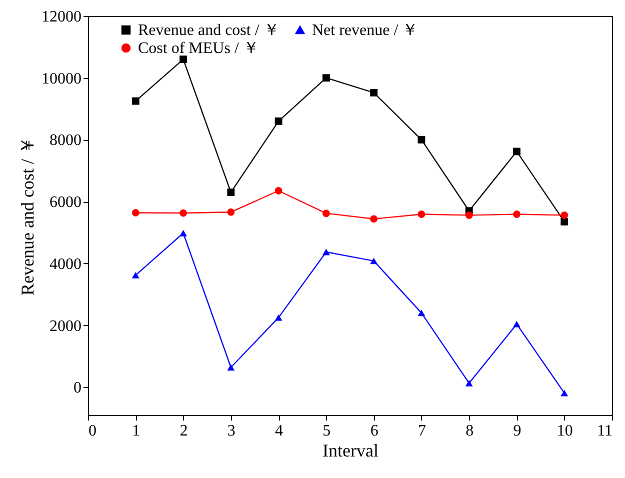 The height and width of the screenshot is (478, 625). Describe the element at coordinates (279, 431) in the screenshot. I see `x-tick-label: 4` at that location.